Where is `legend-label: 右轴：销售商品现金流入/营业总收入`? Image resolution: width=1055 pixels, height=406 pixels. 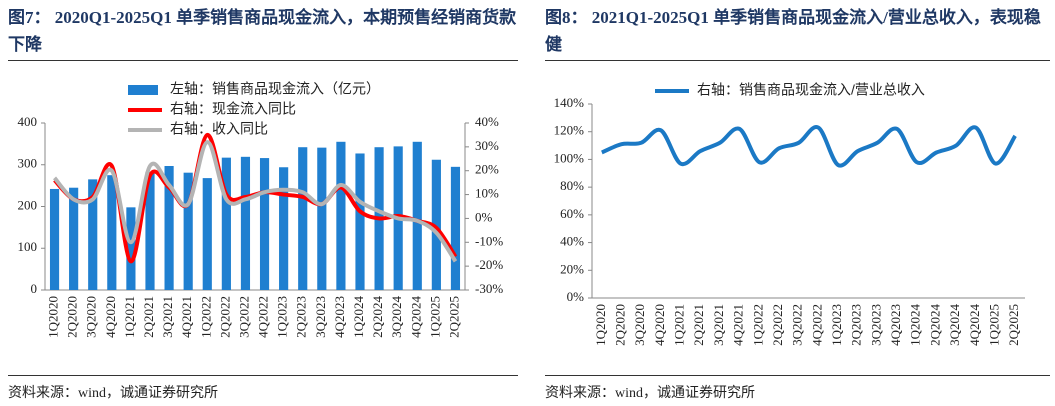 legend-label: 右轴：销售商品现金流入/营业总收入 is located at coordinates (811, 90).